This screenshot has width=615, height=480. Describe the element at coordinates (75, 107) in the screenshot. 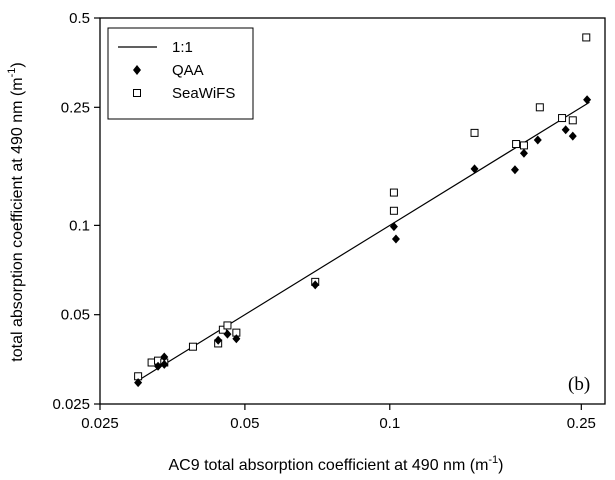

I see `y-tick-label: 0.25` at that location.